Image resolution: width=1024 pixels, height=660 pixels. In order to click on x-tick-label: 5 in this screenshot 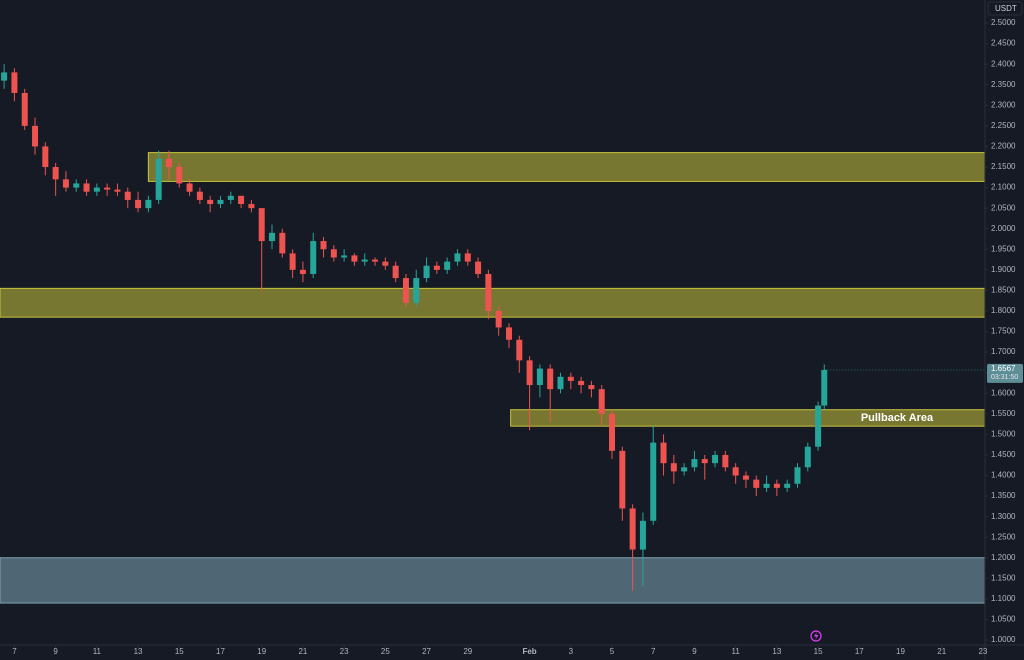, I will do `click(612, 651)`.